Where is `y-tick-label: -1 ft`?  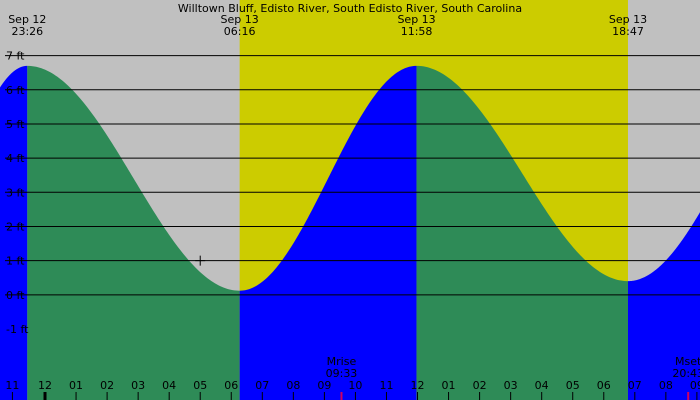
y-tick-label: -1 ft is located at coordinates (17, 329).